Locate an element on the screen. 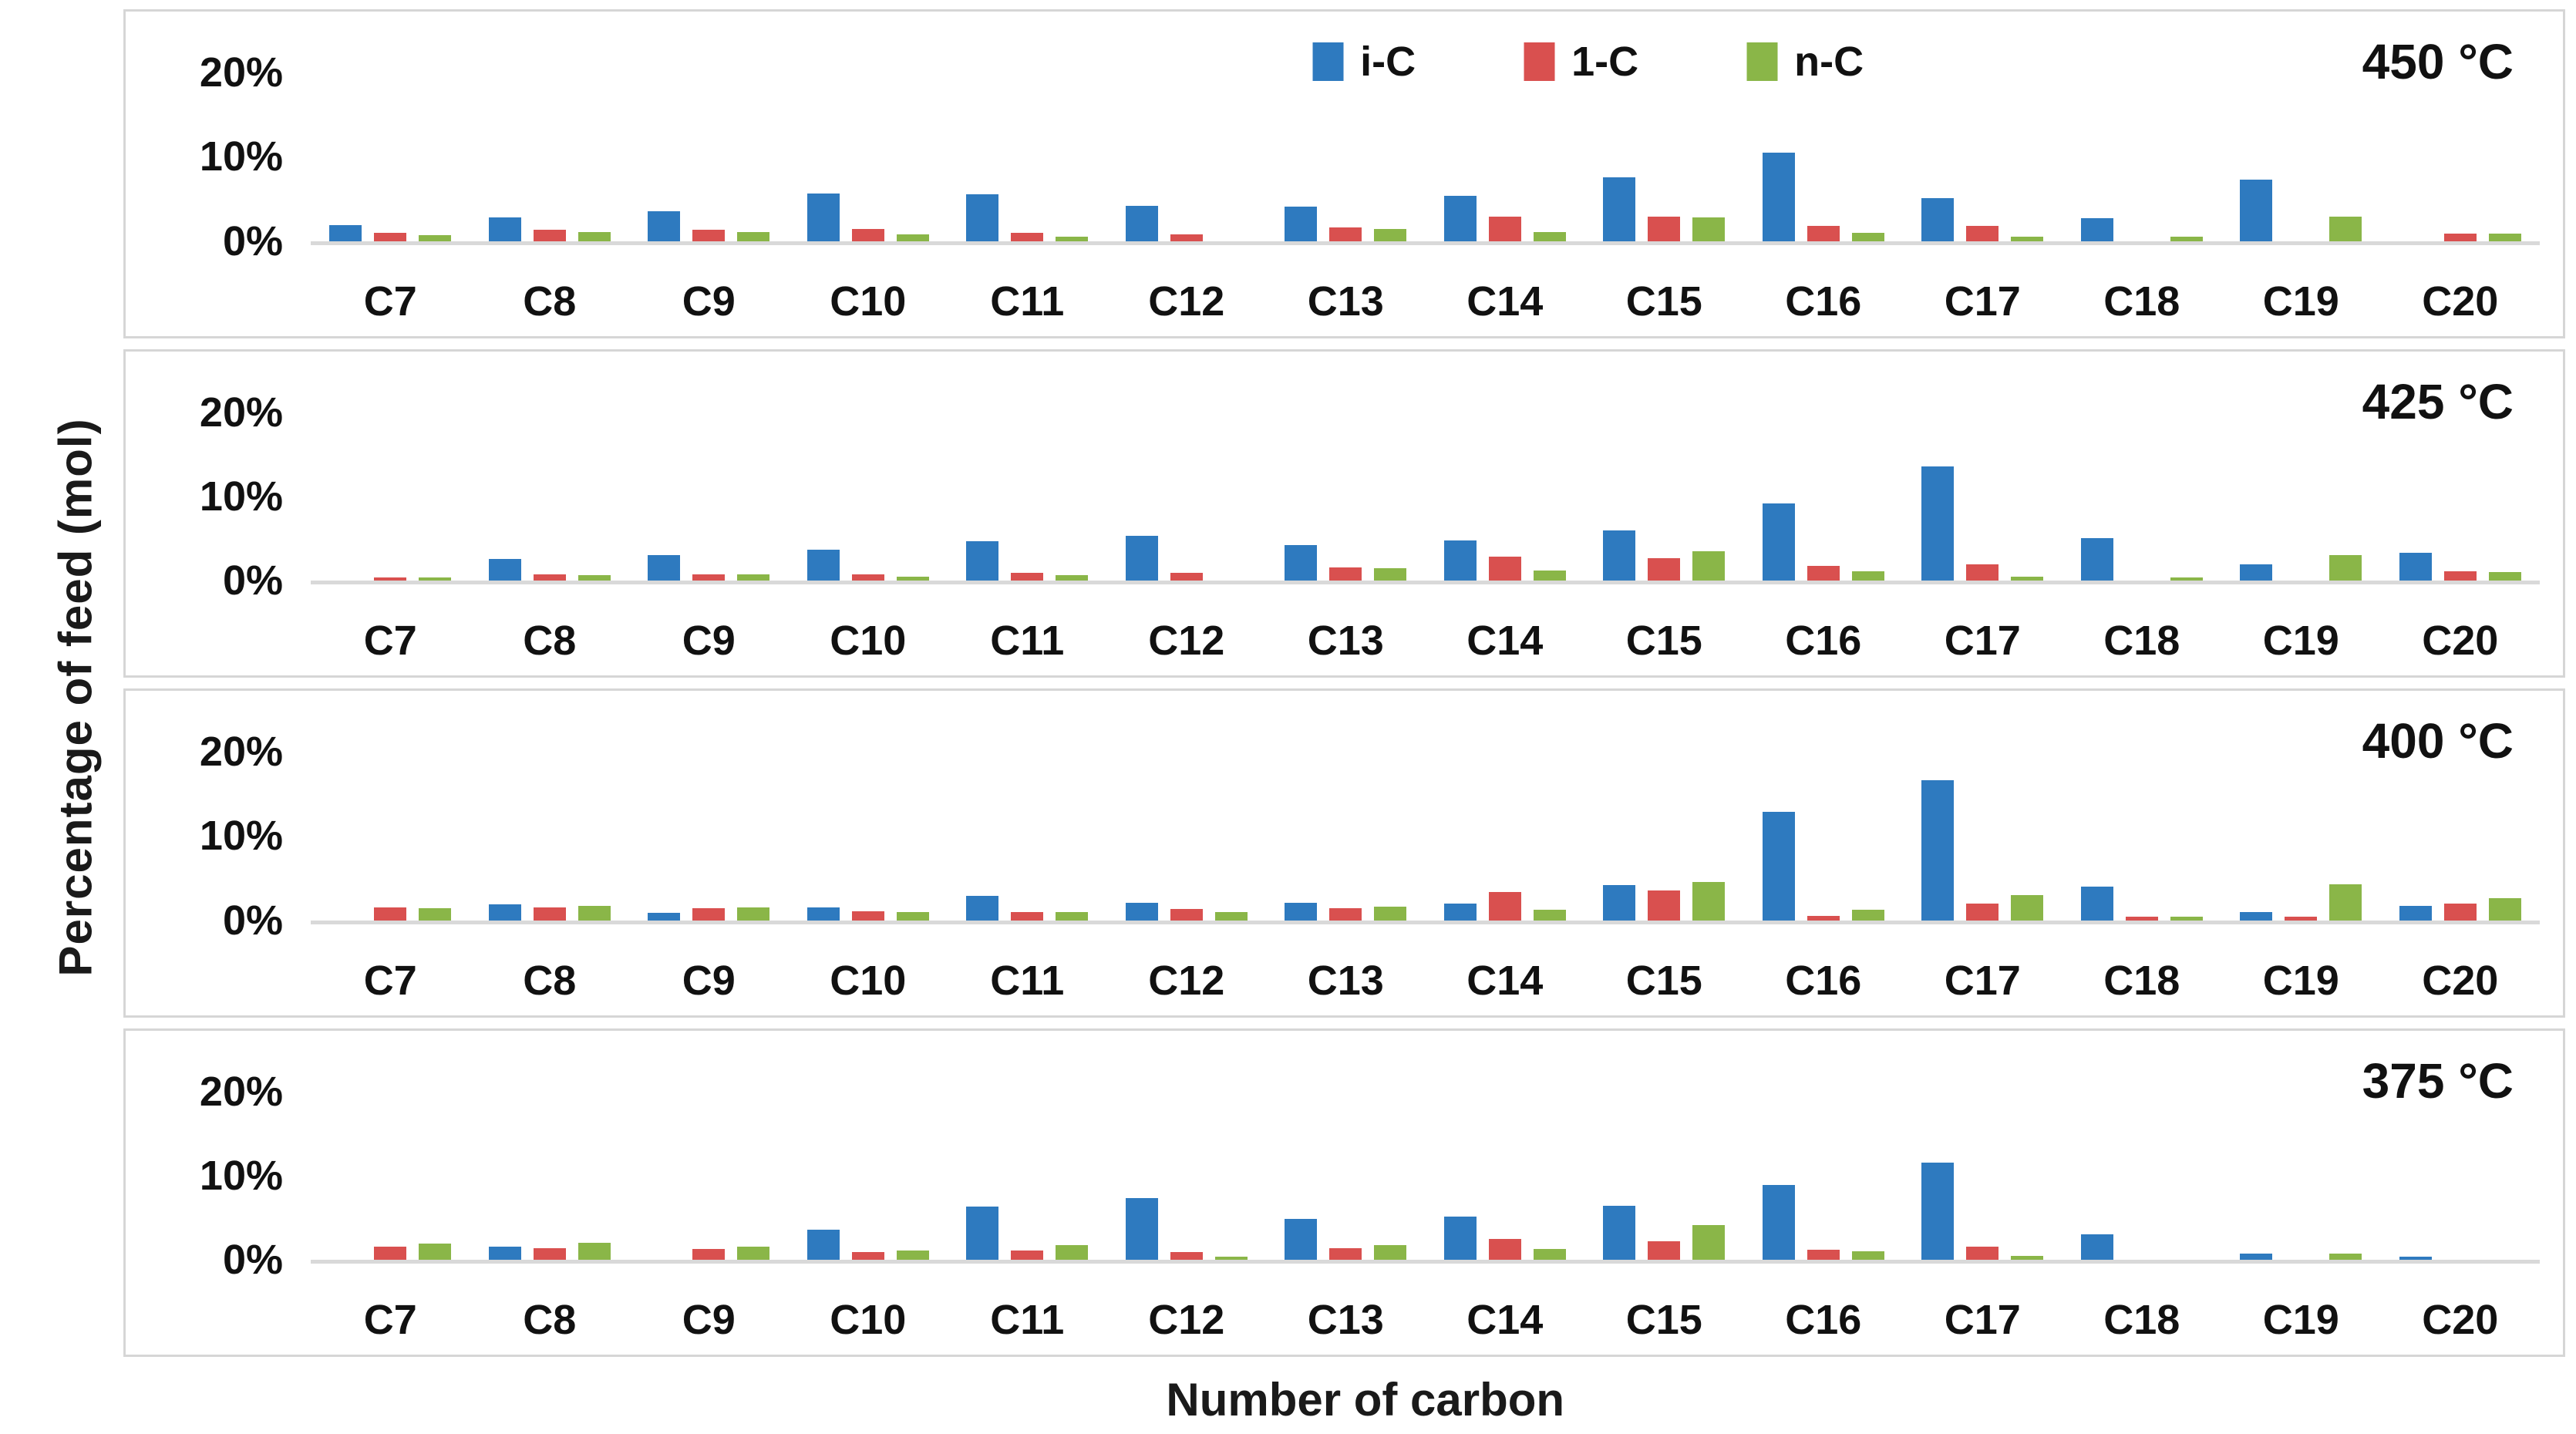 This screenshot has height=1434, width=2576. category-label-C14: C14 is located at coordinates (1505, 1320).